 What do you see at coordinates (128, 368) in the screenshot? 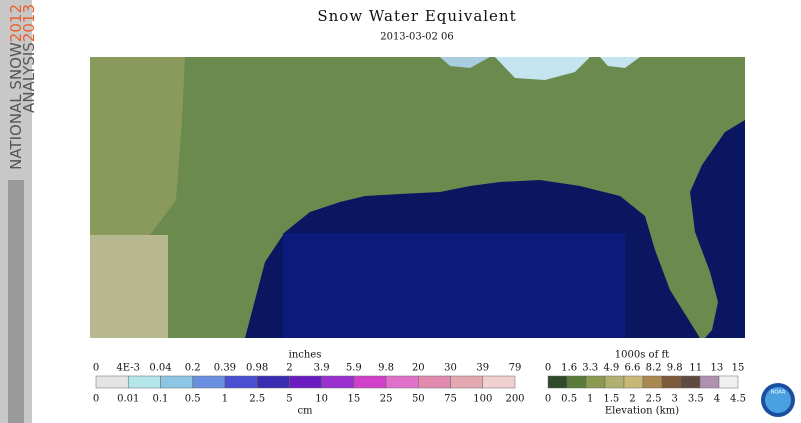
I see `legend-label-top: 4E-3` at bounding box center [128, 368].